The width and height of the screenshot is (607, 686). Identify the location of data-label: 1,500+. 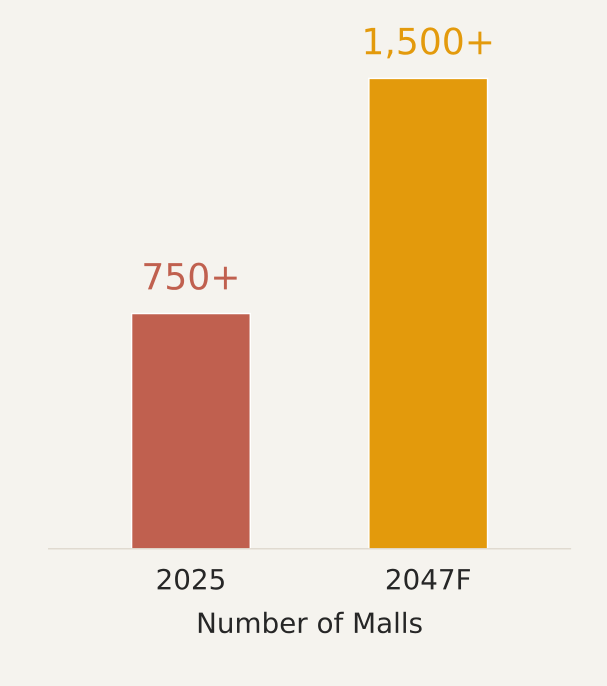
(428, 42).